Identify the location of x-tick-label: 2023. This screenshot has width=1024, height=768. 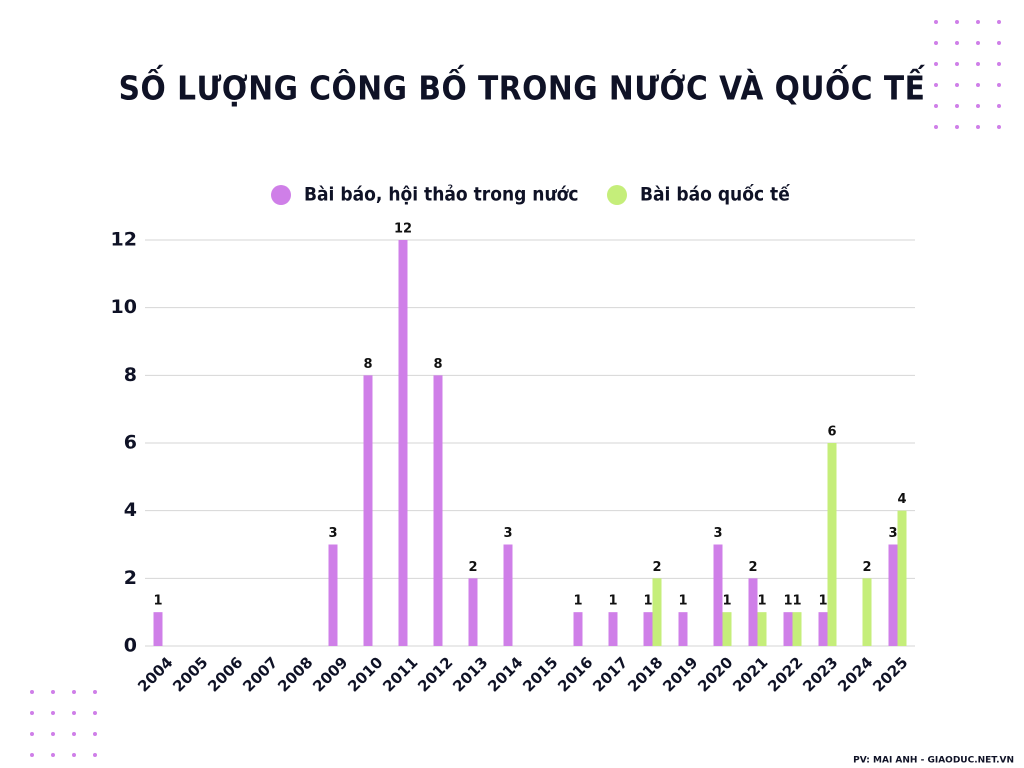
(820, 674).